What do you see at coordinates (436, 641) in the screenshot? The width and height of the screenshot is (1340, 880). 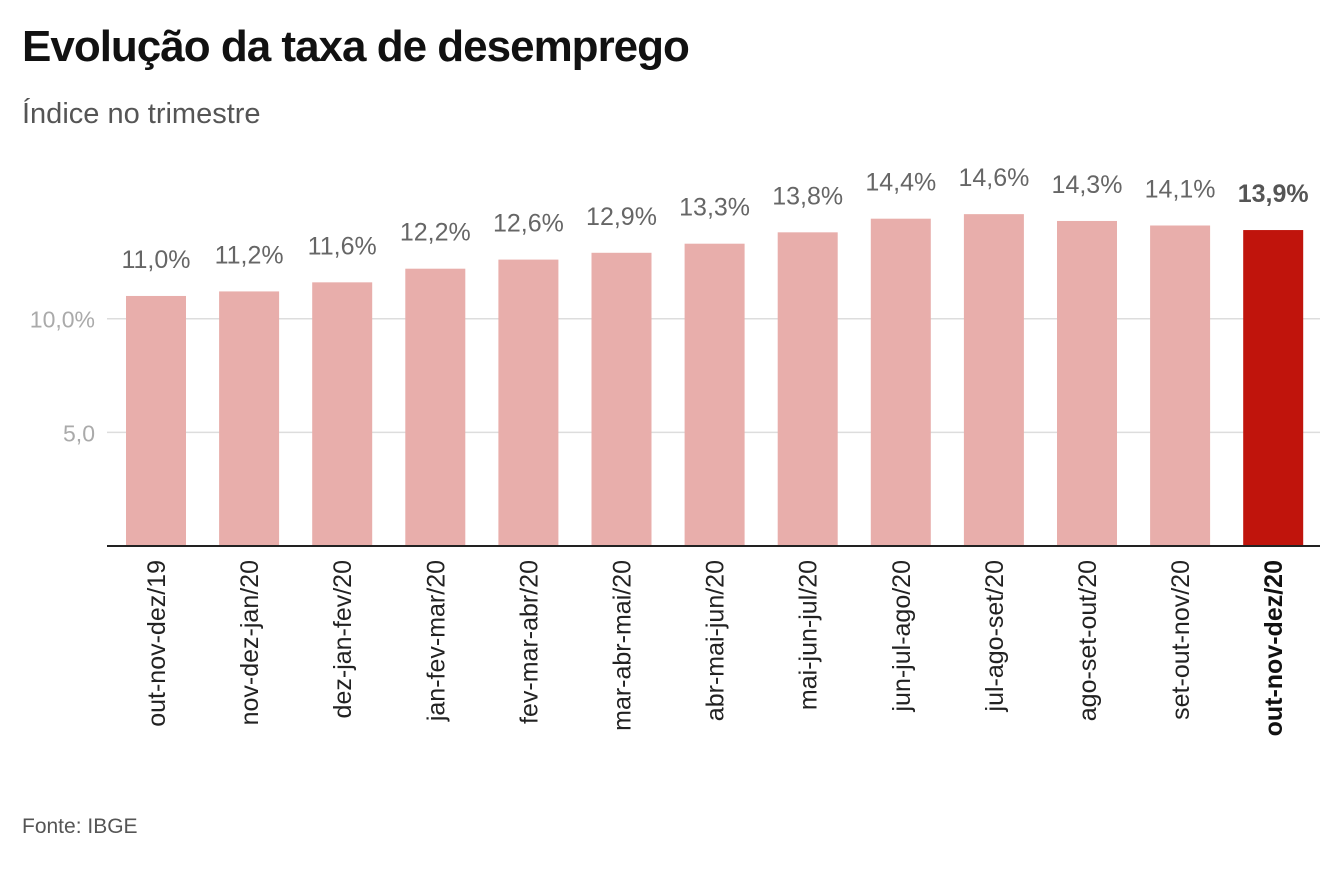 I see `category-label: jan-fev-mar/20` at bounding box center [436, 641].